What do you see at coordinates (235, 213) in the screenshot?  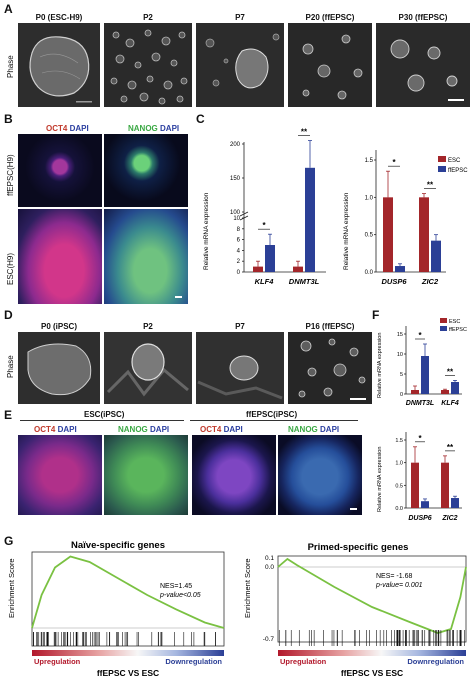 I see `y-tick-label: 100` at bounding box center [235, 213].